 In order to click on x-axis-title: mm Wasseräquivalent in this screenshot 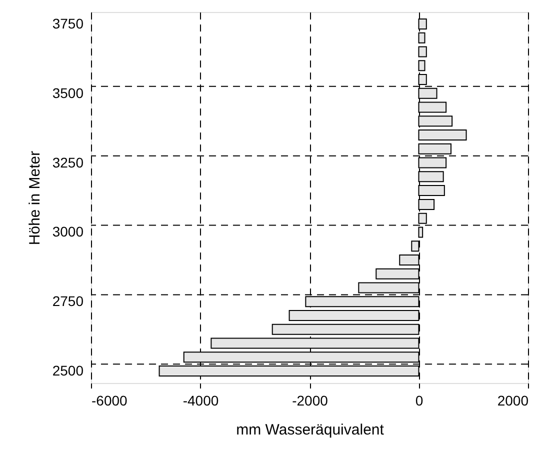, I will do `click(310, 430)`.